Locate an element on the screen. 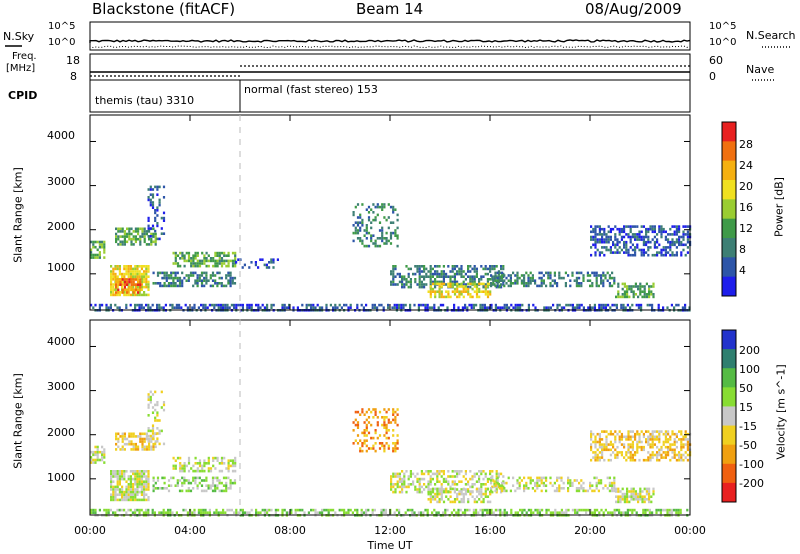 The image size is (800, 554). nsearch-label: N.Search is located at coordinates (771, 35).